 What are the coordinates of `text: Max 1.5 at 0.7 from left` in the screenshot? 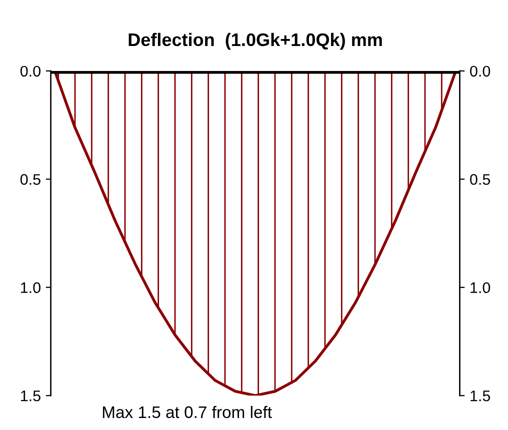 It's located at (187, 412).